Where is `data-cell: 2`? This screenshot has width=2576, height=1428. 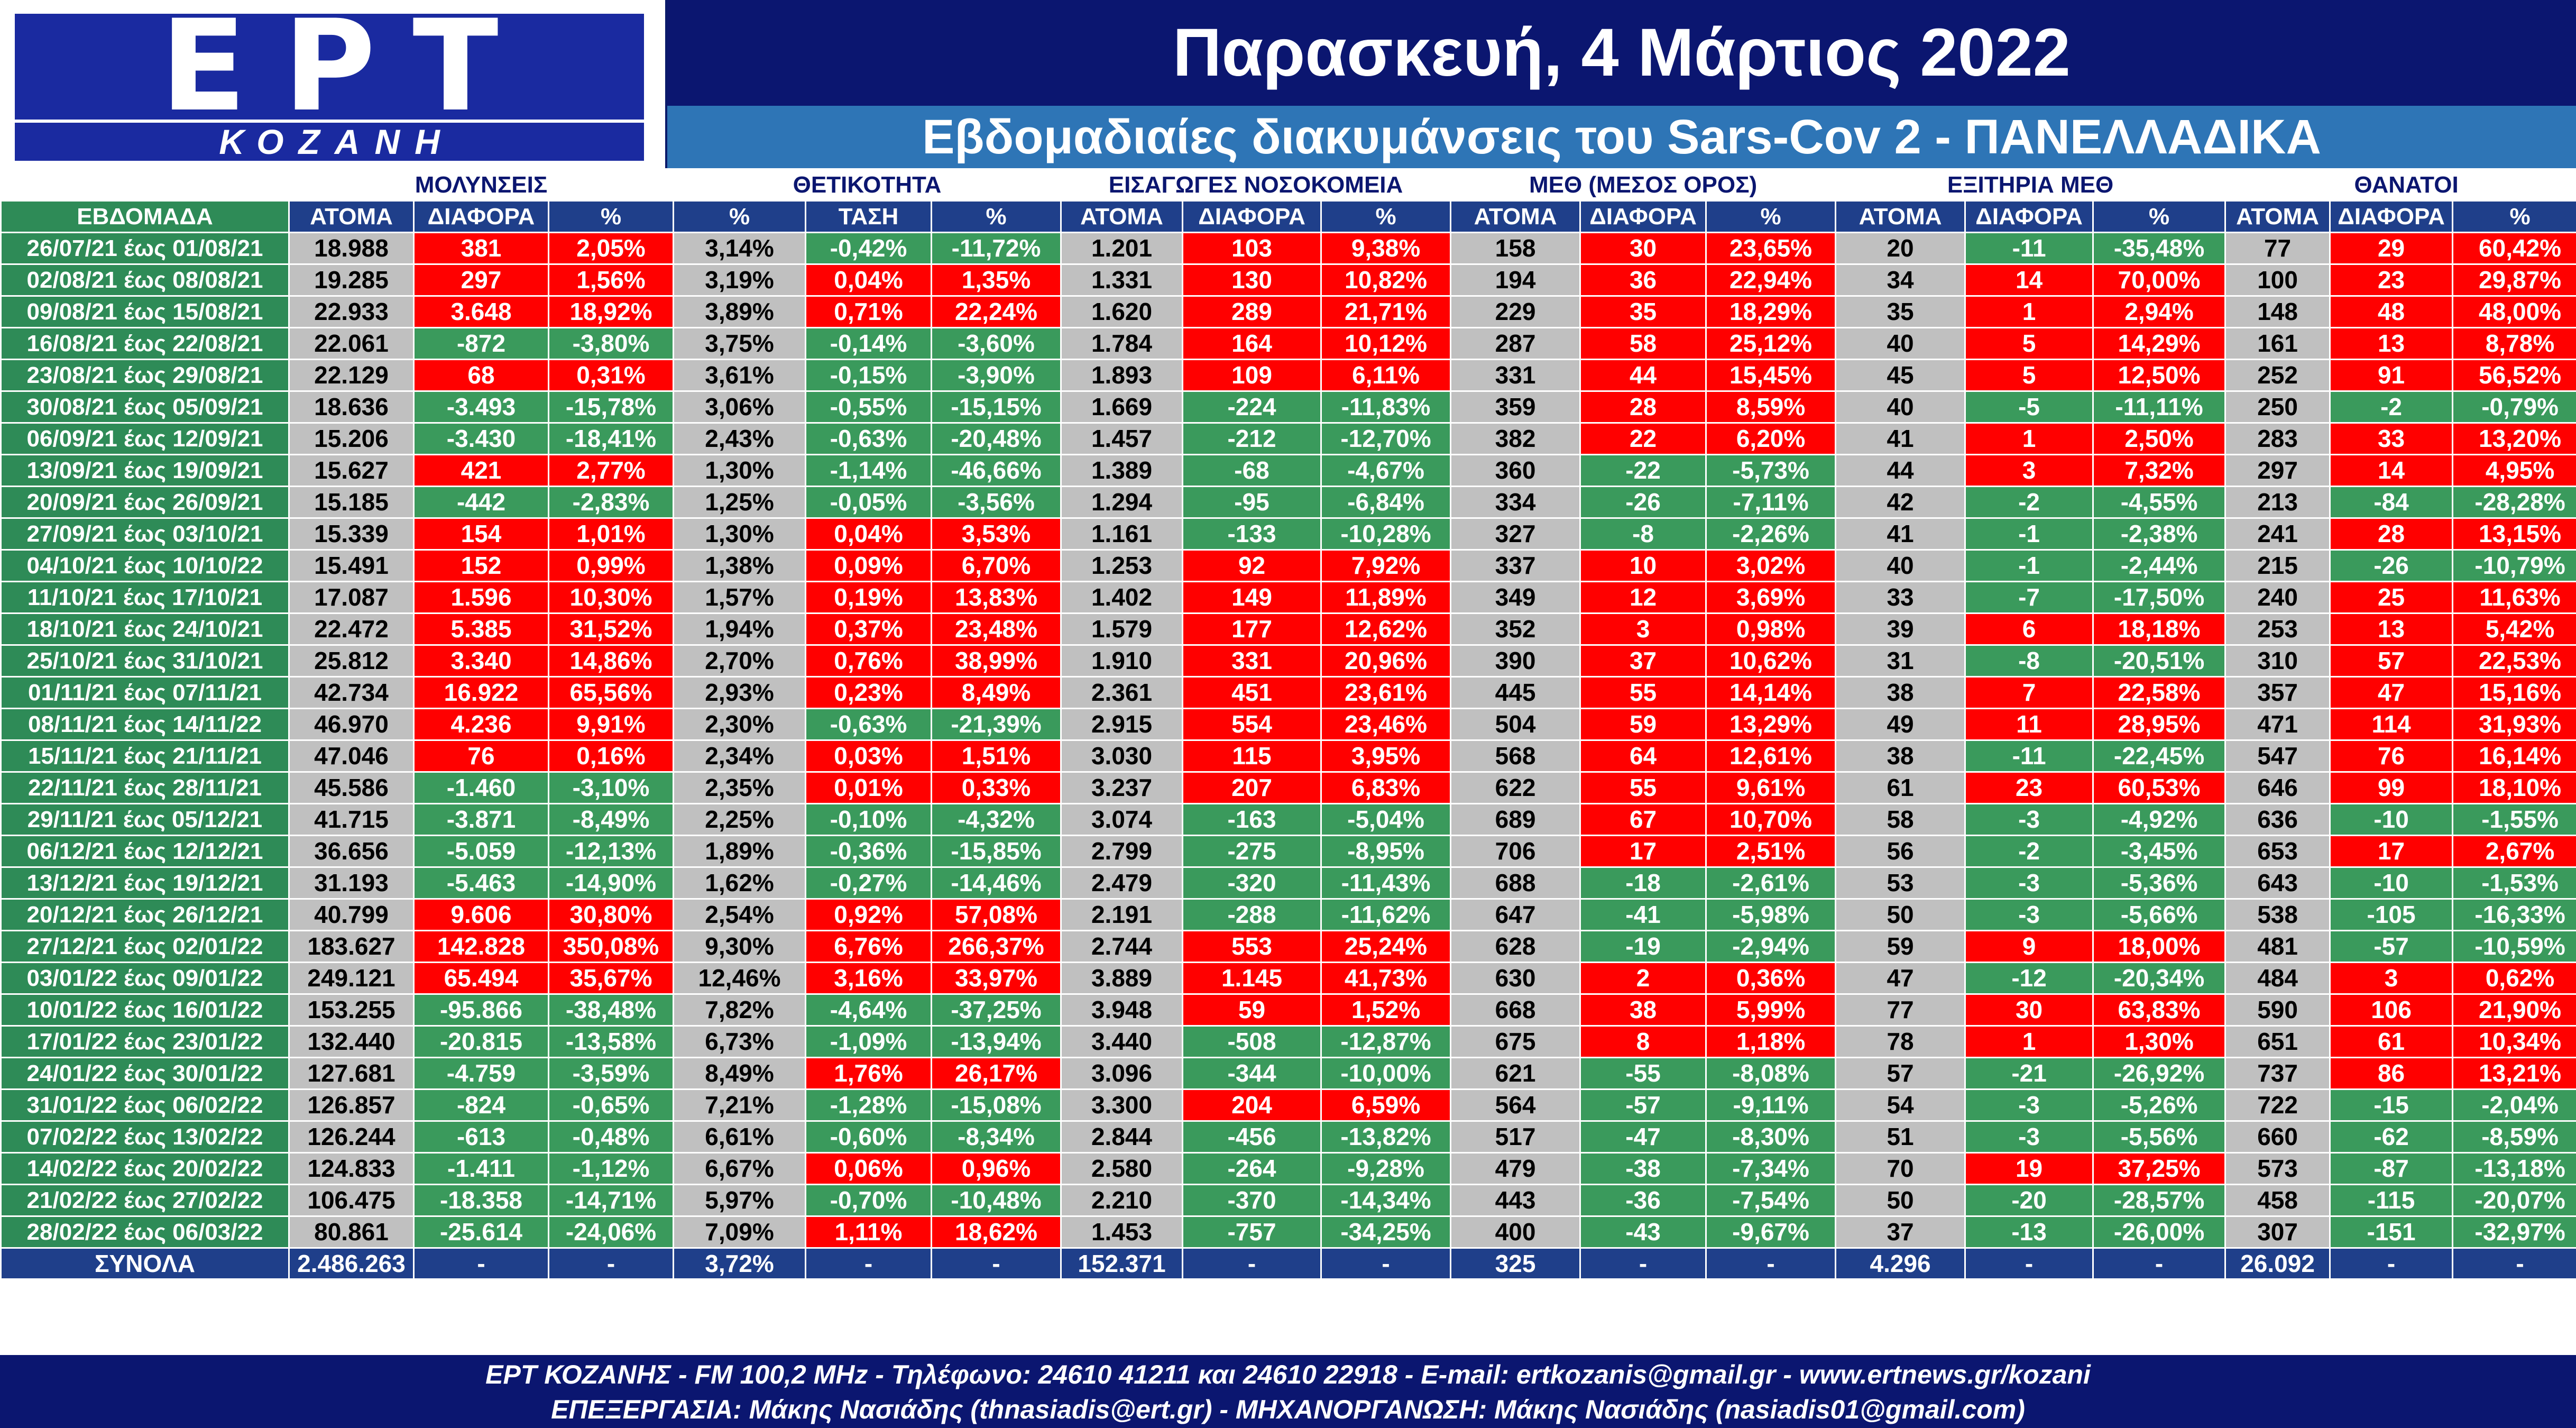 data-cell: 2 is located at coordinates (1643, 978).